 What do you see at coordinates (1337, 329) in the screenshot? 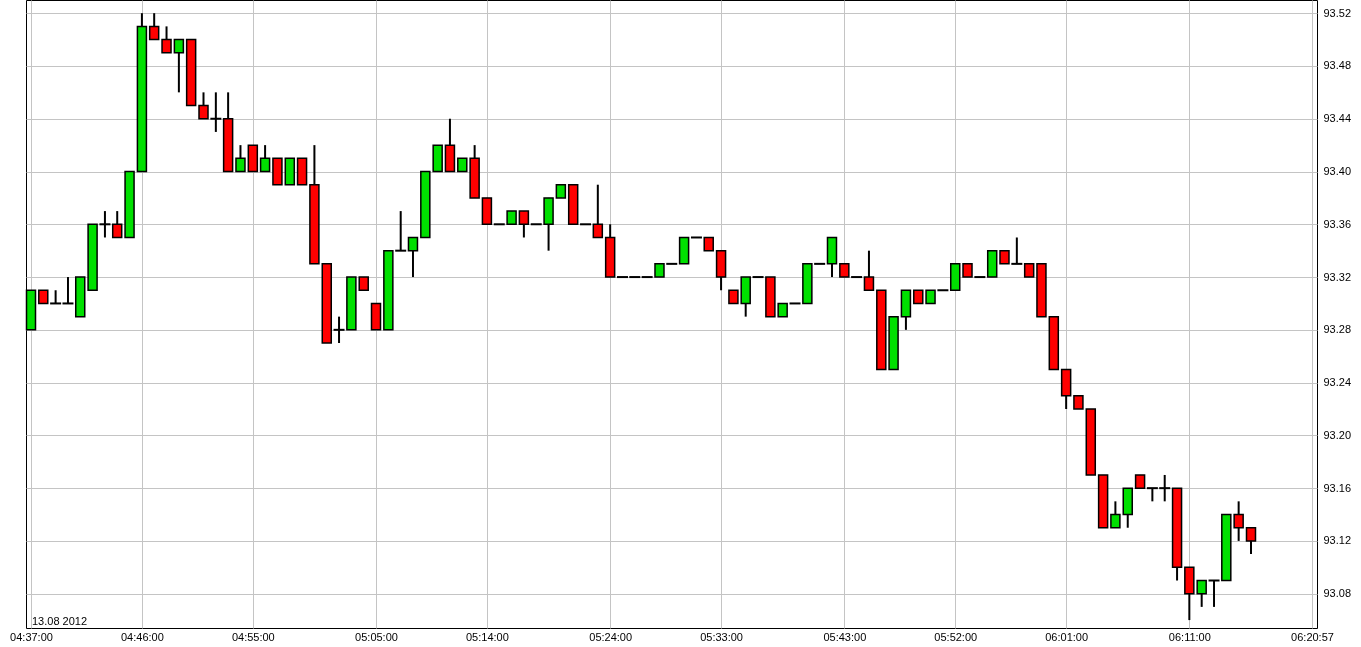
I see `y-tick-label: 93.28` at bounding box center [1337, 329].